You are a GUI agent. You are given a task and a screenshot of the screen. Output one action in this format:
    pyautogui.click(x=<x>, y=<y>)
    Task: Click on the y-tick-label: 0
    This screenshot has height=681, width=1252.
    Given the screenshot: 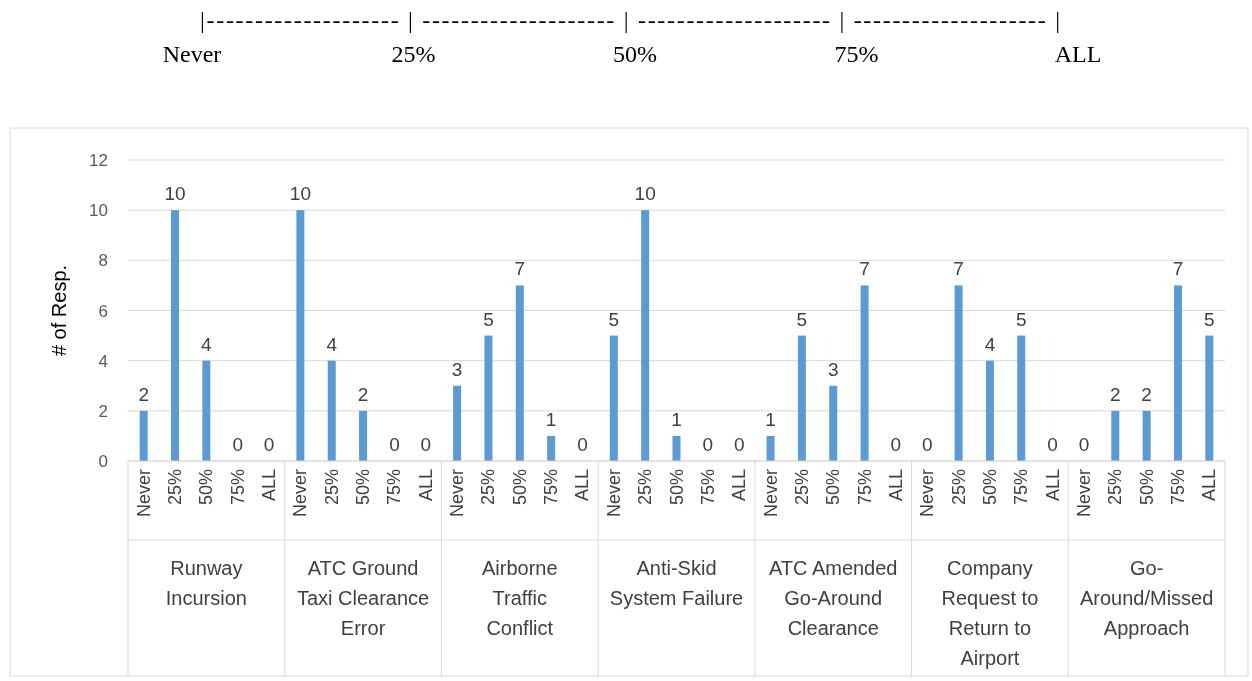 What is the action you would take?
    pyautogui.click(x=103, y=461)
    